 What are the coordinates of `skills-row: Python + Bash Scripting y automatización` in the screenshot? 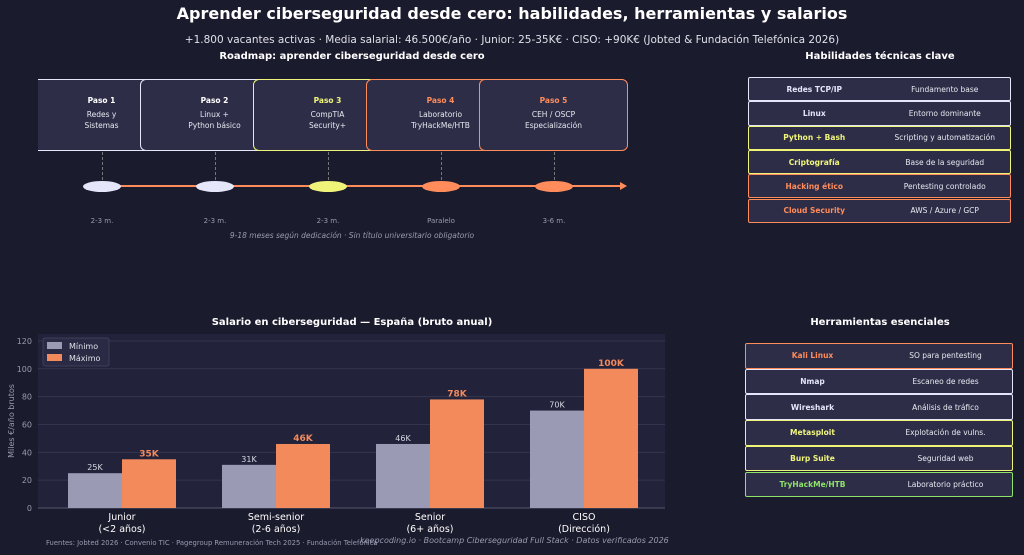 It's located at (879, 137).